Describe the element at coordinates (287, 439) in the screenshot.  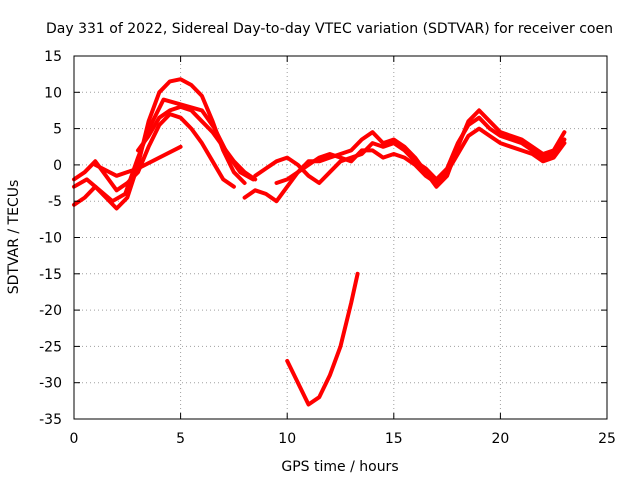
I see `x-tick-label: 10` at that location.